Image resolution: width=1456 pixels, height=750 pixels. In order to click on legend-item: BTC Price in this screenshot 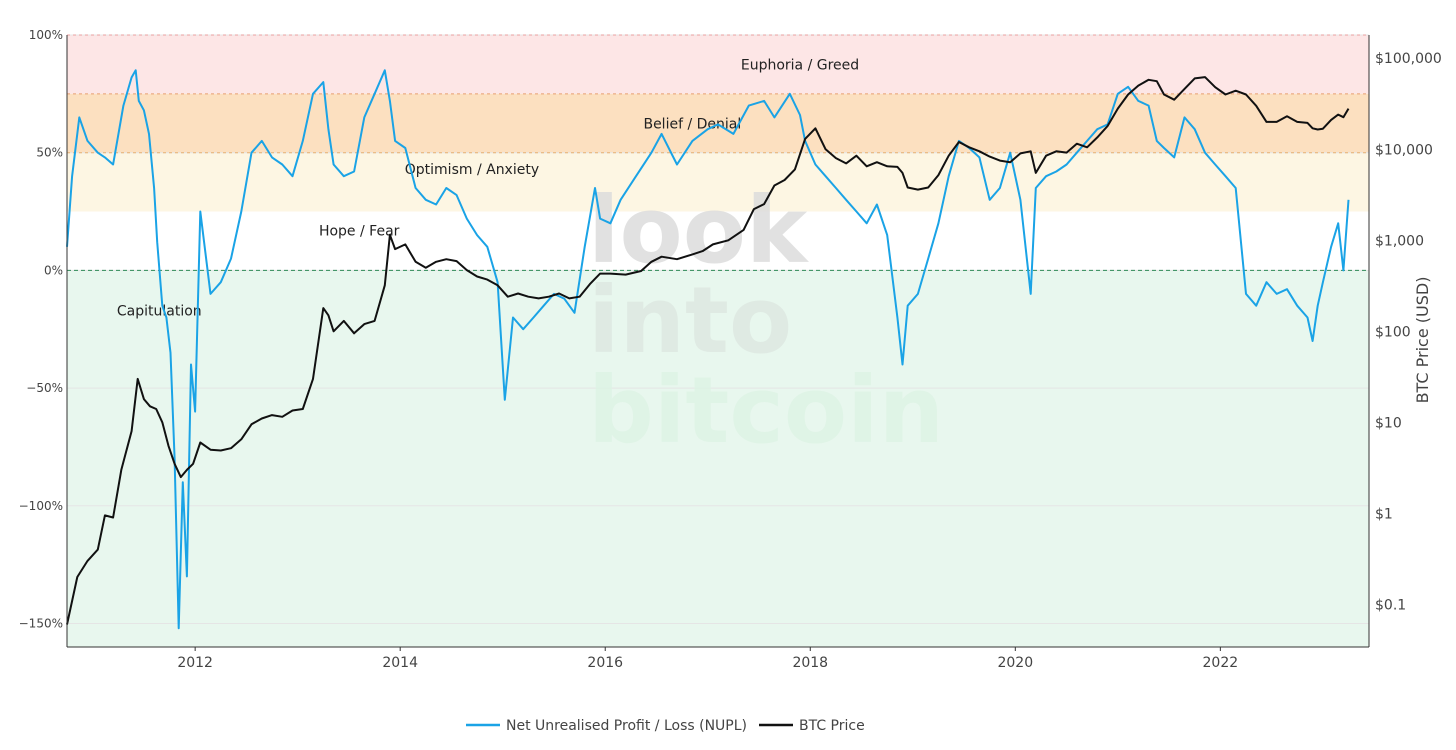, I will do `click(812, 726)`.